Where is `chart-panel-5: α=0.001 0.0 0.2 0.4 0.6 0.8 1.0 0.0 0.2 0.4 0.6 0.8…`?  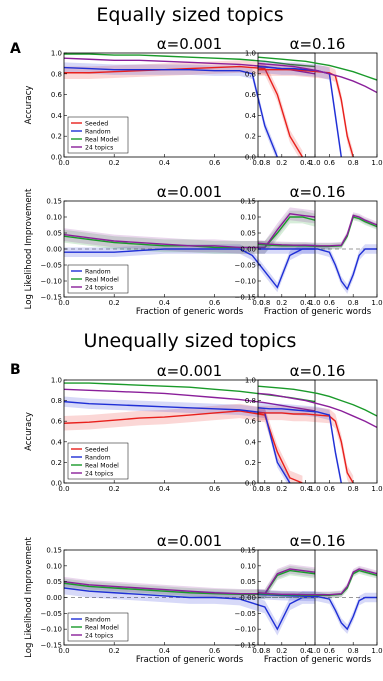 chart-panel-5: α=0.001 0.0 0.2 0.4 0.6 0.8 1.0 0.0 0.2 0.4 0.6 0.8… is located at coordinates (172, 427).